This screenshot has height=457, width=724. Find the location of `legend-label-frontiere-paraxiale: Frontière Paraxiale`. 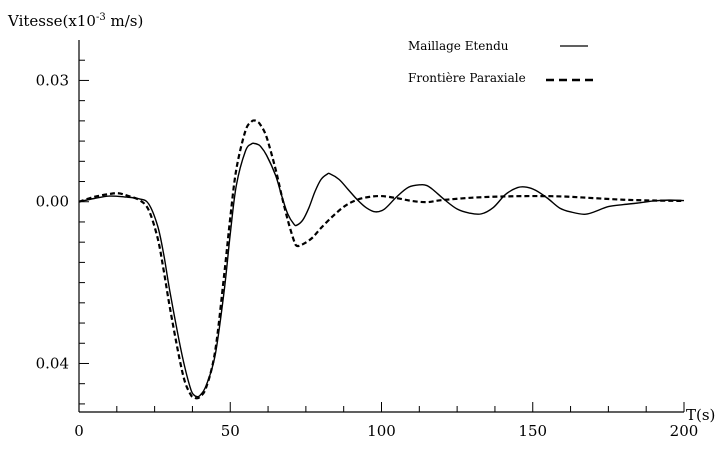

legend-label-frontiere-paraxiale: Frontière Paraxiale is located at coordinates (467, 78).